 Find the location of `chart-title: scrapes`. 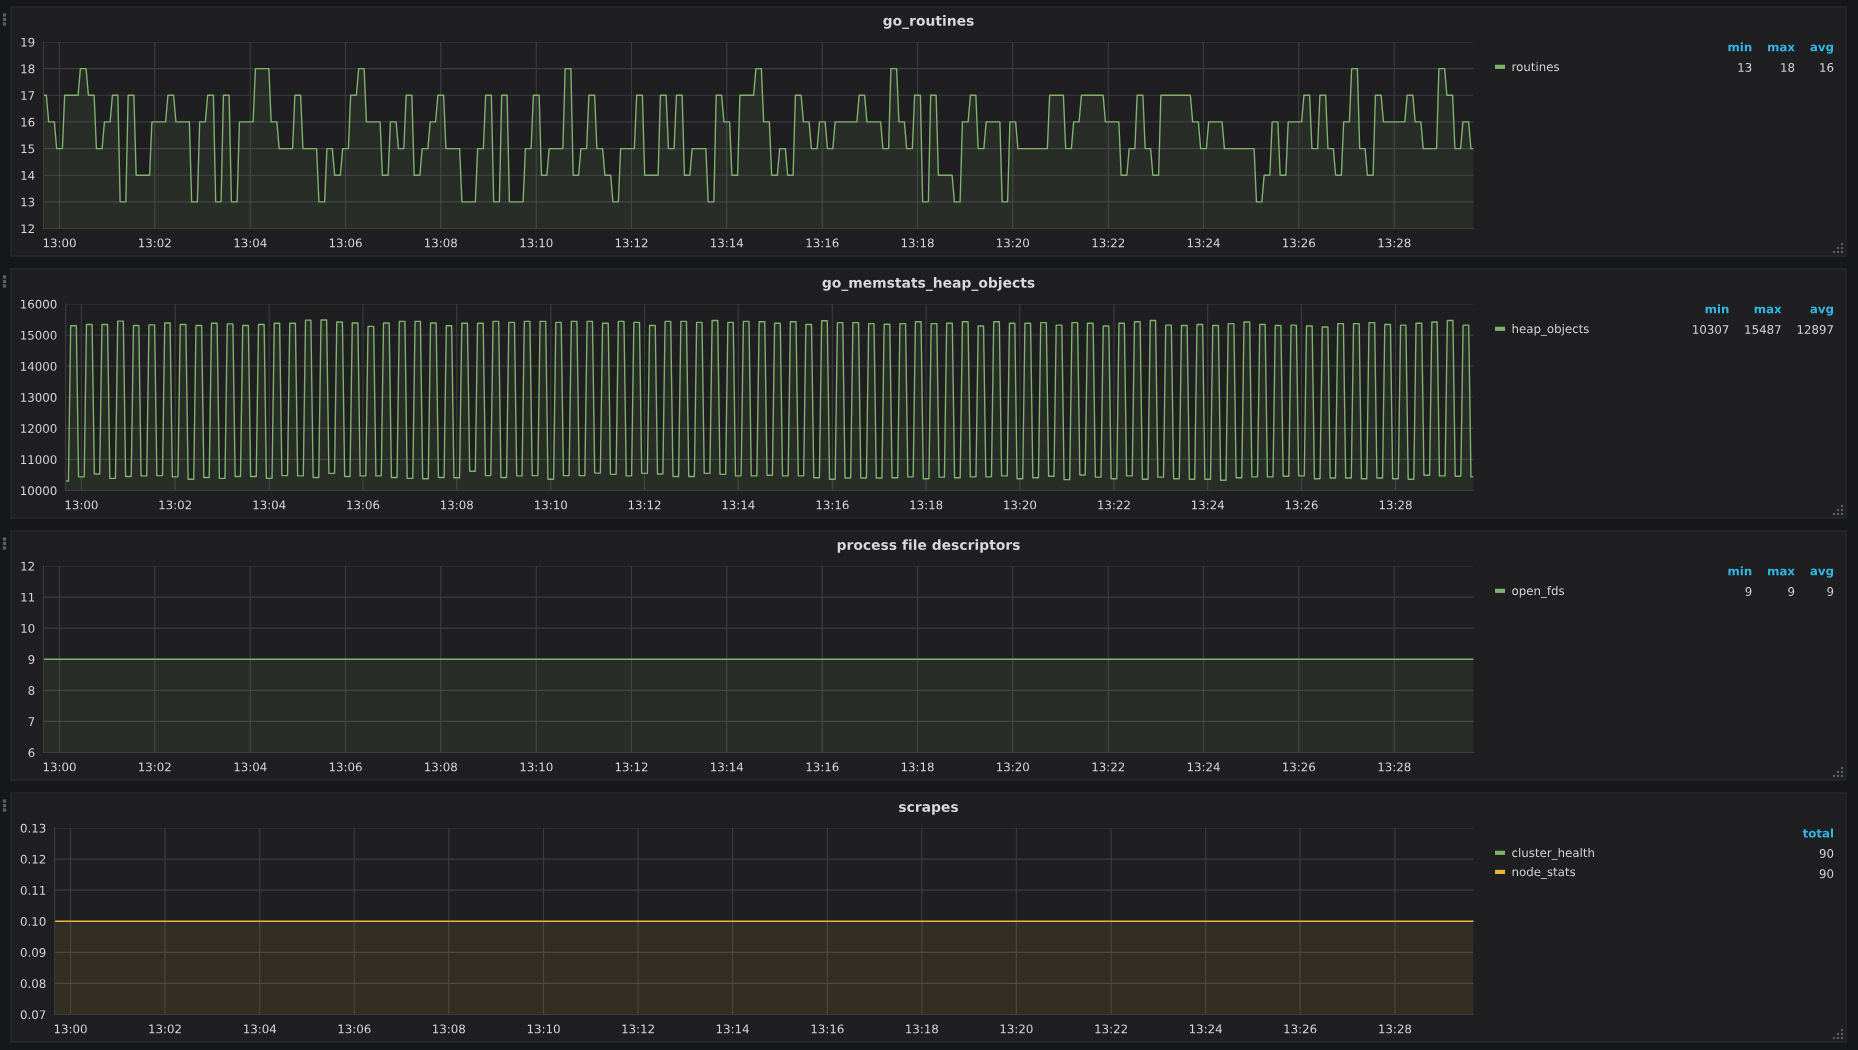

chart-title: scrapes is located at coordinates (929, 809).